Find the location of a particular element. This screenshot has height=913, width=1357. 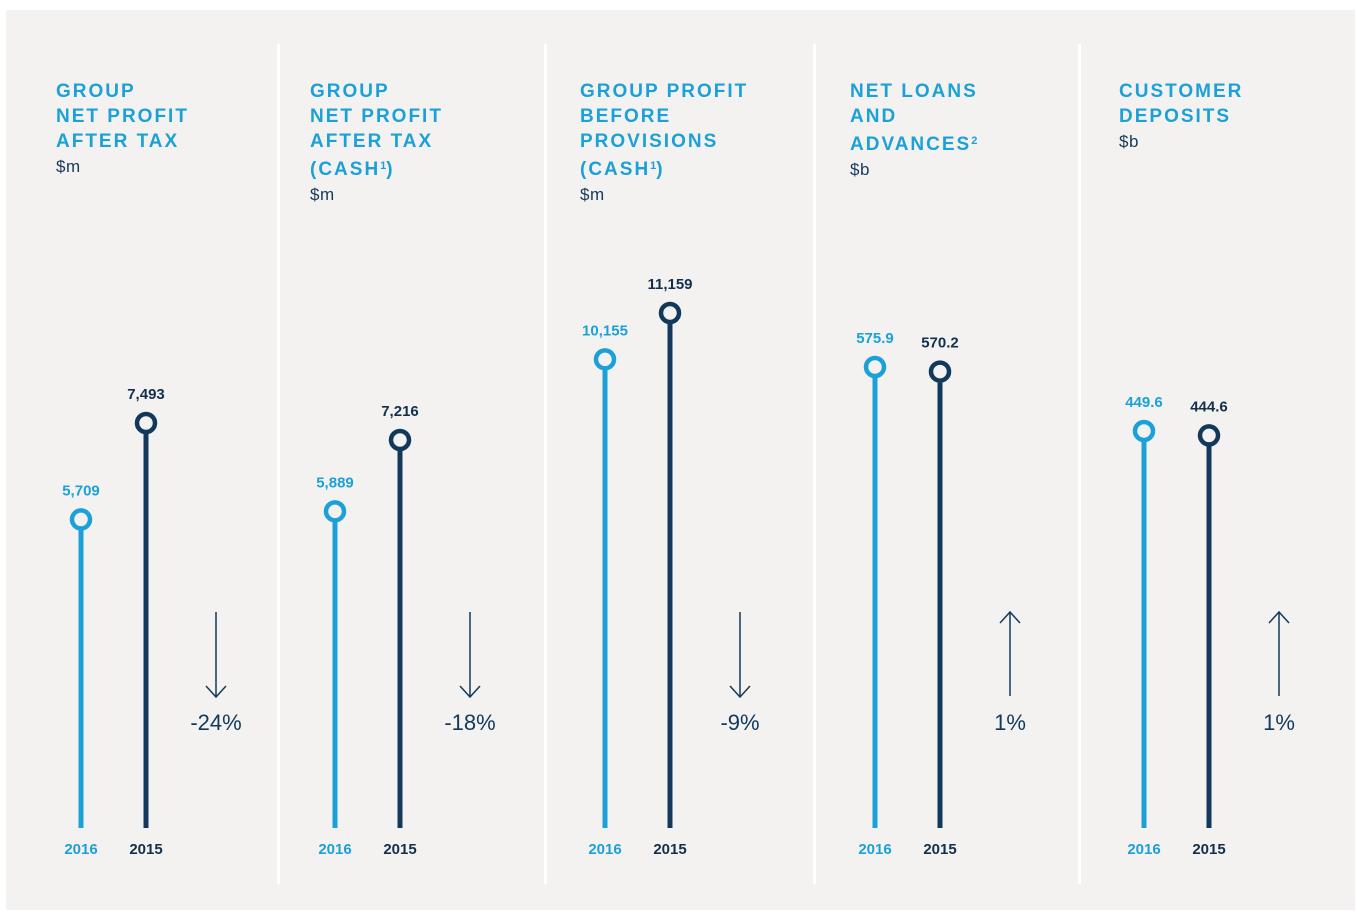

lollipop-chart: 5,709 2016 7,493 2015 -24% is located at coordinates (151, 622).